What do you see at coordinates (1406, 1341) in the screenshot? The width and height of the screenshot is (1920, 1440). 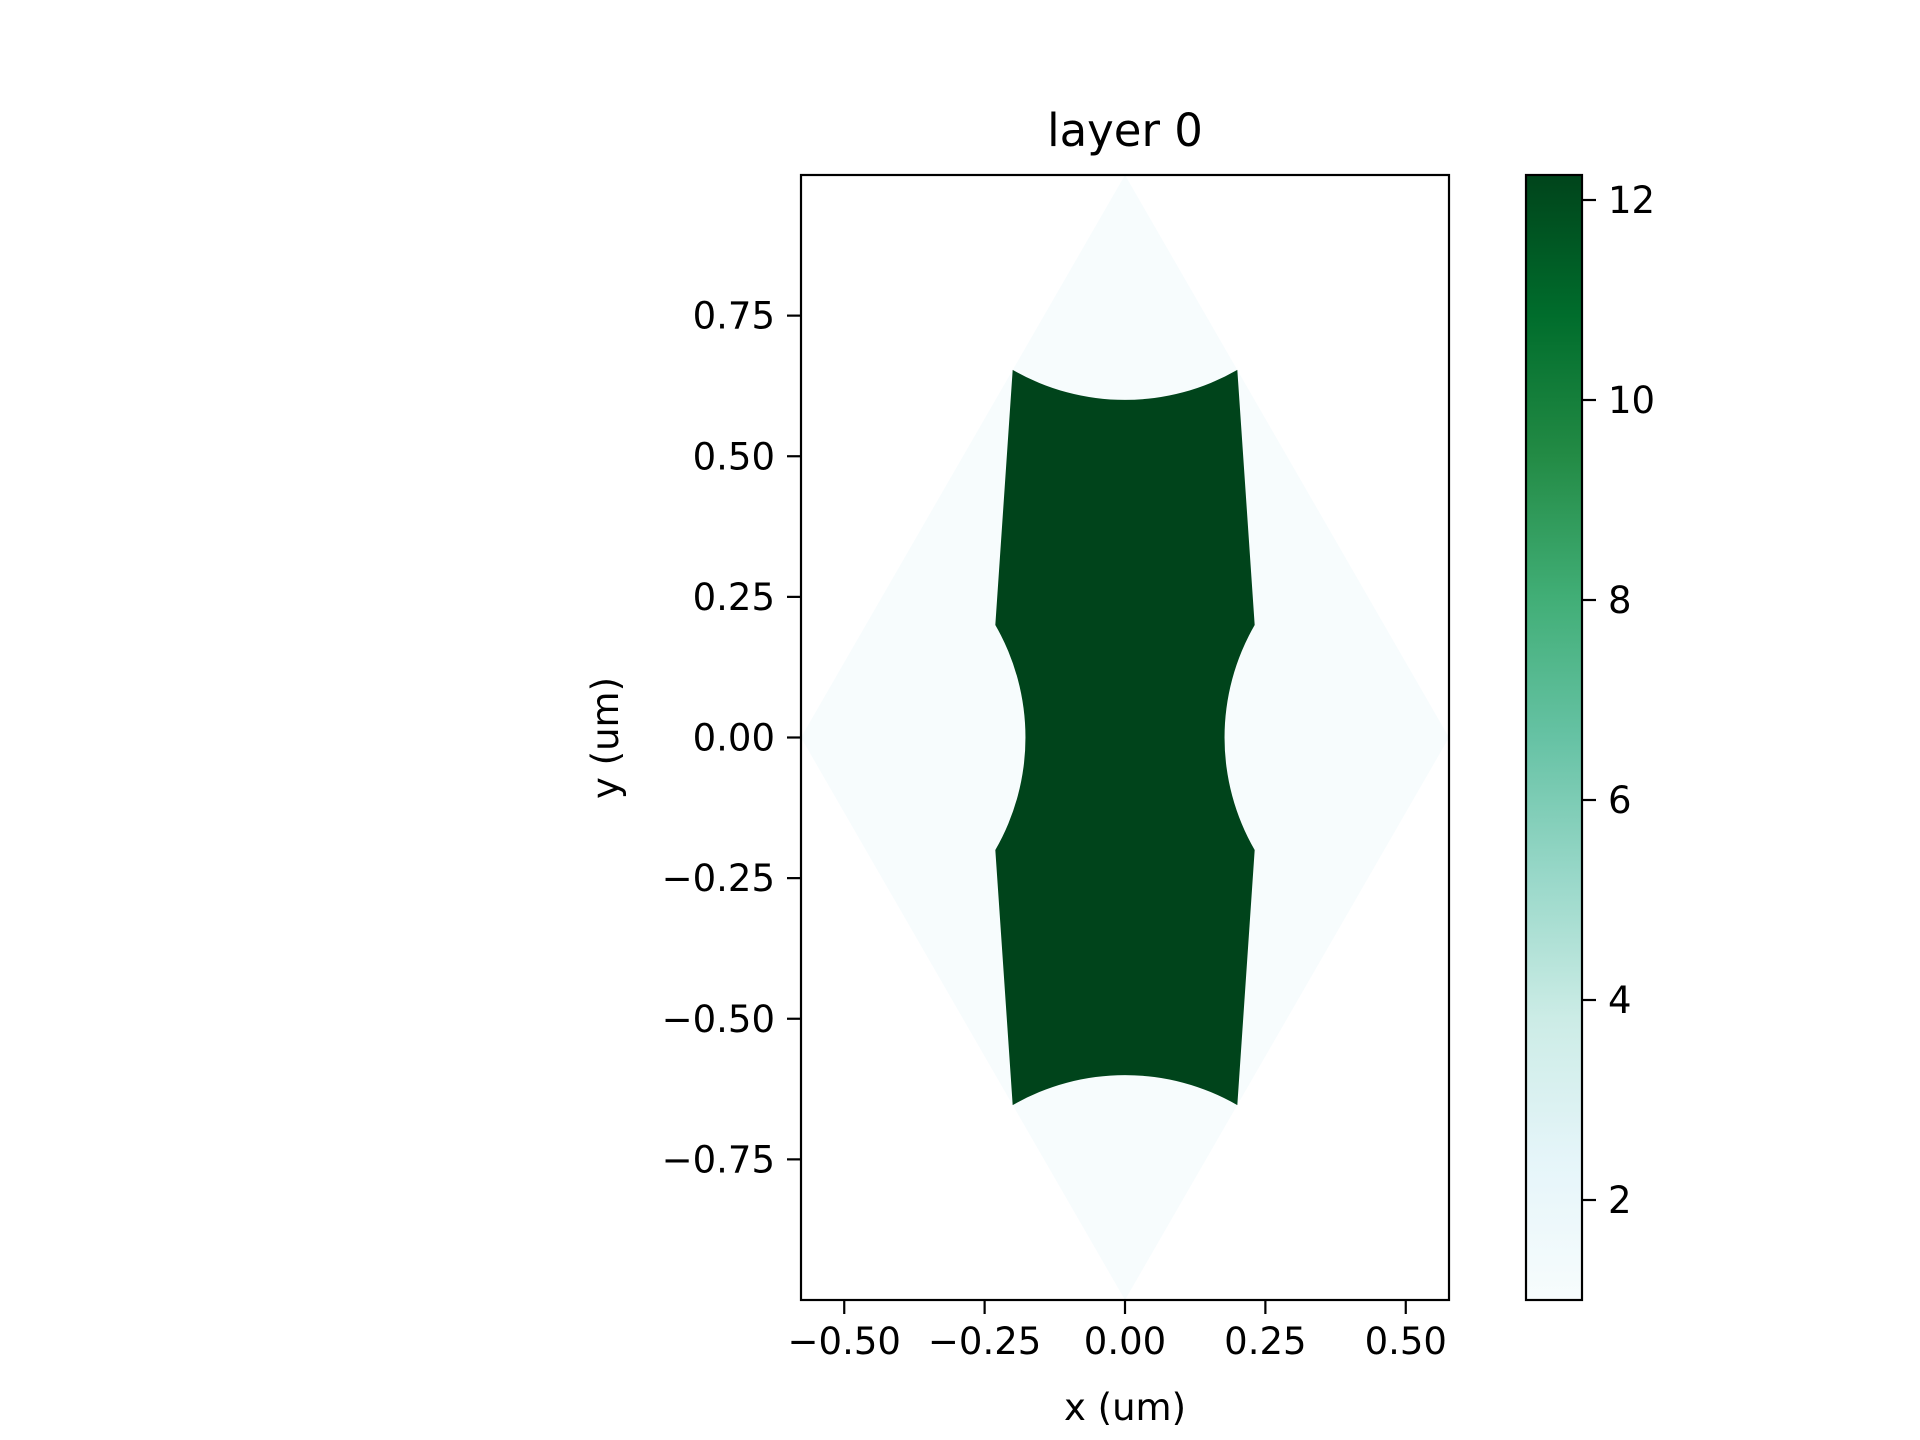 I see `x-tick-label: 0.50` at bounding box center [1406, 1341].